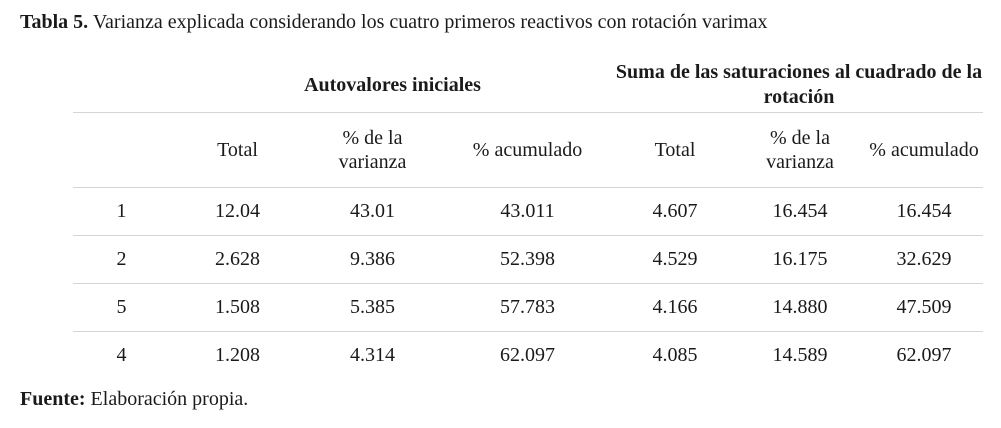 The image size is (1001, 428). I want to click on table-cell: 4.314, so click(372, 355).